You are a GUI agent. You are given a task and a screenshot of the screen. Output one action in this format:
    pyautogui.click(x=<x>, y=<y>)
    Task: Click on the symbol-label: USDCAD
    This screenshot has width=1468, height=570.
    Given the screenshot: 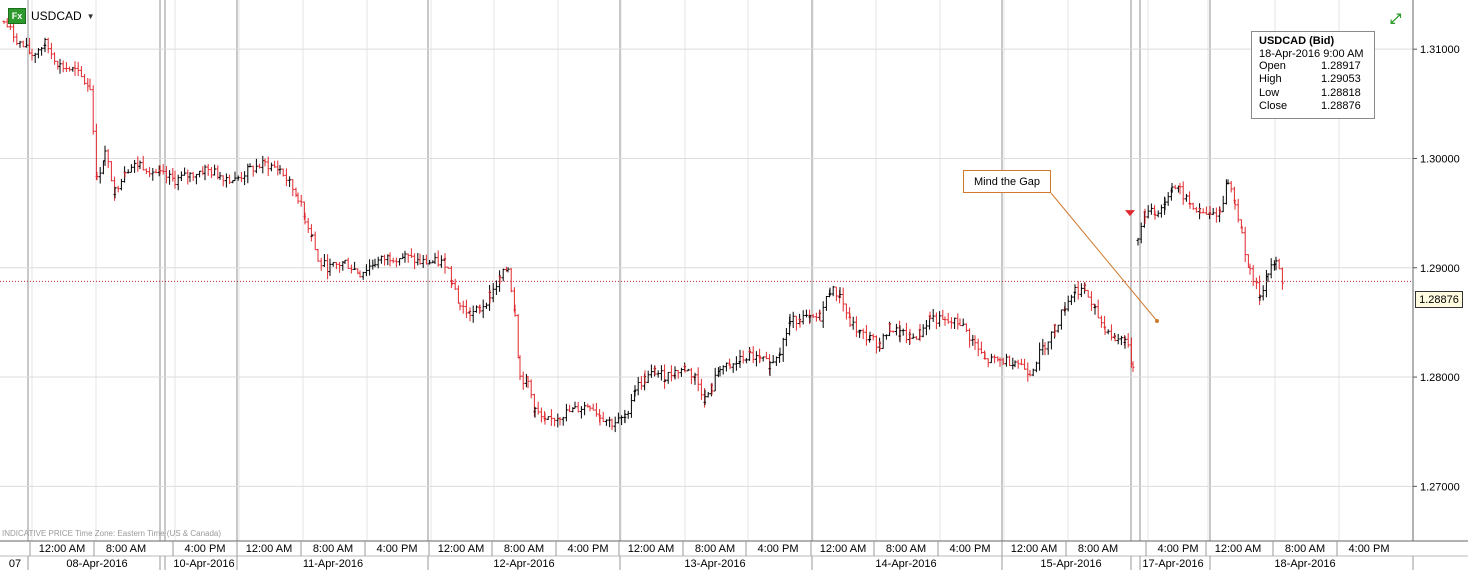 What is the action you would take?
    pyautogui.click(x=56, y=16)
    